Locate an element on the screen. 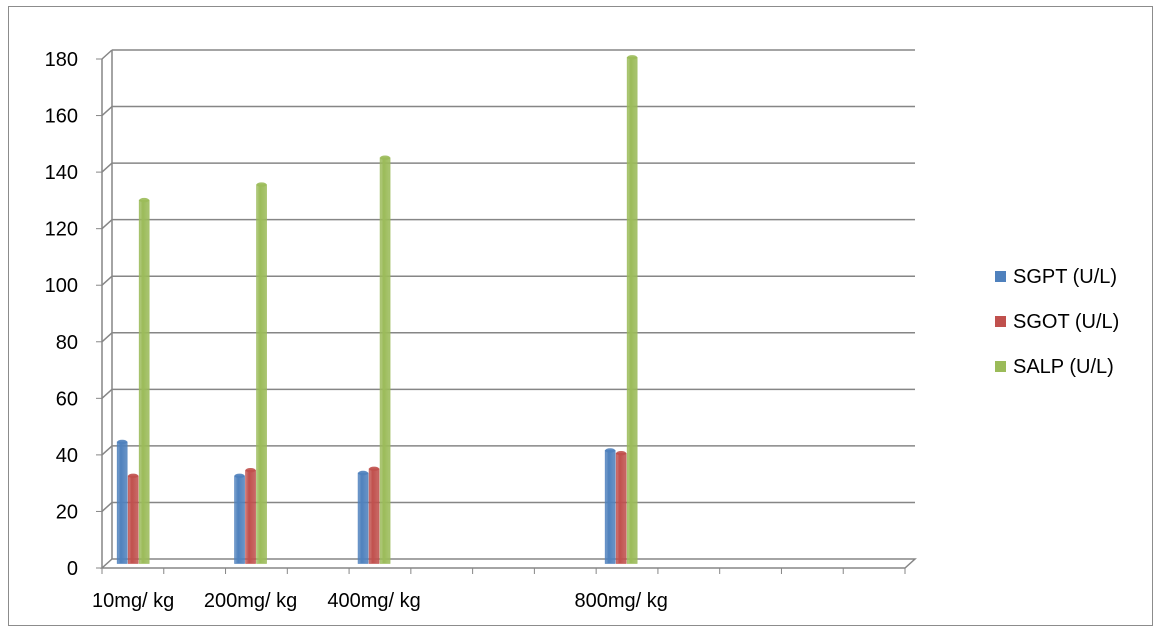 The height and width of the screenshot is (631, 1157). legend: SGPT (U/L) SGOT (U/L) SALP (U/L) is located at coordinates (1057, 322).